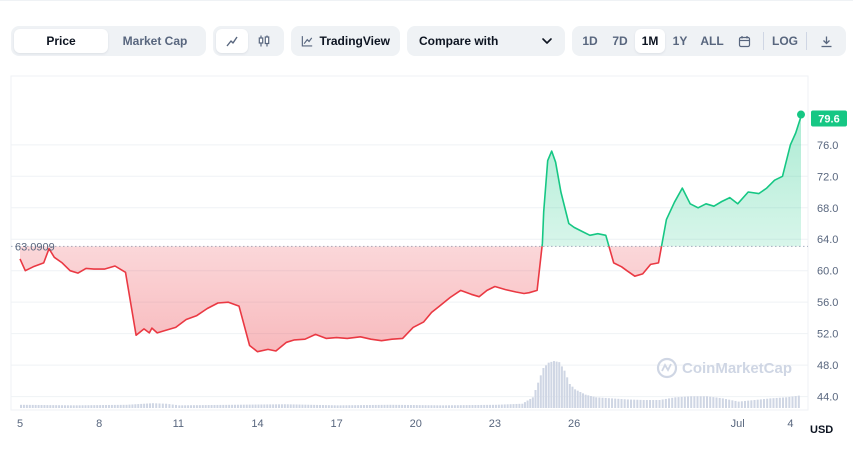  I want to click on x-tick-label: 23, so click(495, 424).